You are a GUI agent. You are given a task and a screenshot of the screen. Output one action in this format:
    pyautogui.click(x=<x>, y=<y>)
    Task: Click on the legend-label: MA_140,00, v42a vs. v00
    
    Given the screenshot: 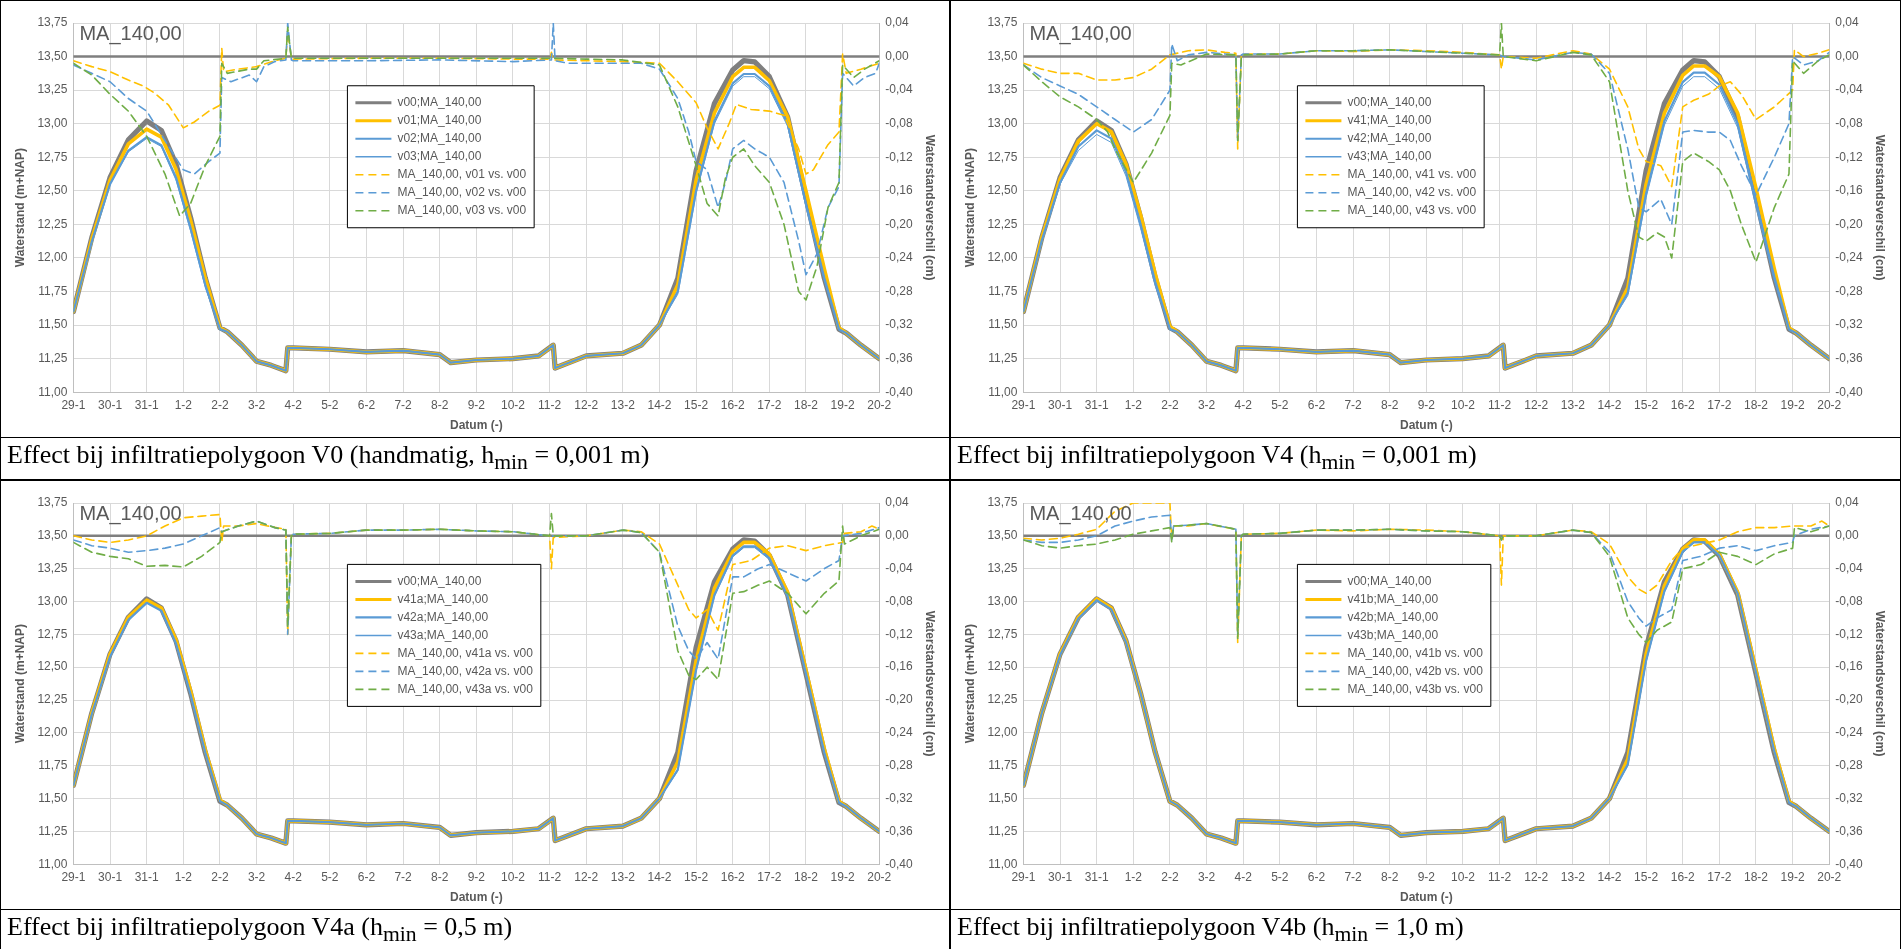 What is the action you would take?
    pyautogui.click(x=465, y=670)
    